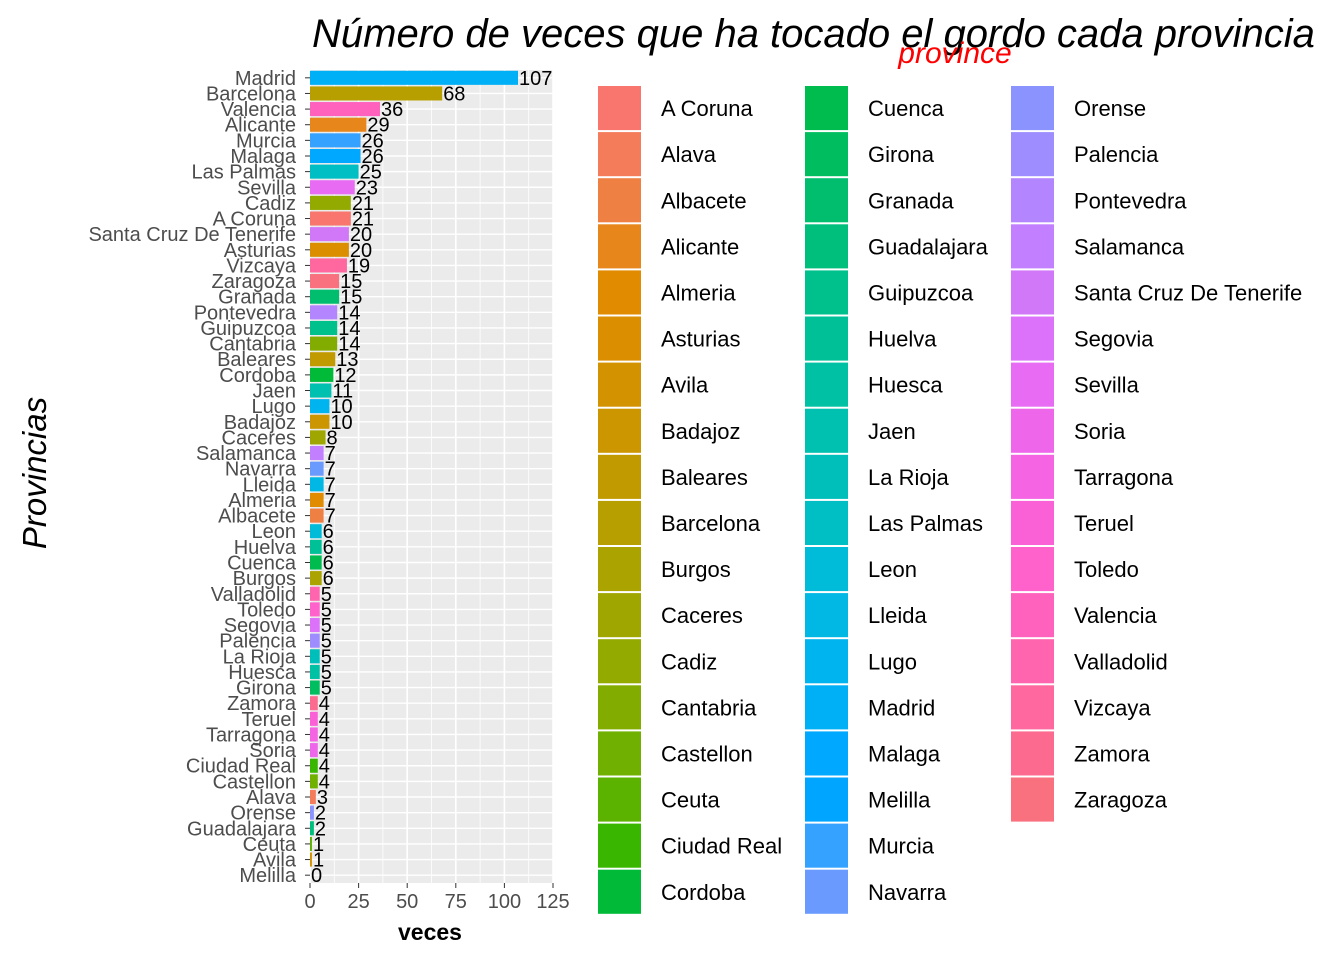 The image size is (1344, 960). I want to click on y-tick-label: Avila, so click(275, 861).